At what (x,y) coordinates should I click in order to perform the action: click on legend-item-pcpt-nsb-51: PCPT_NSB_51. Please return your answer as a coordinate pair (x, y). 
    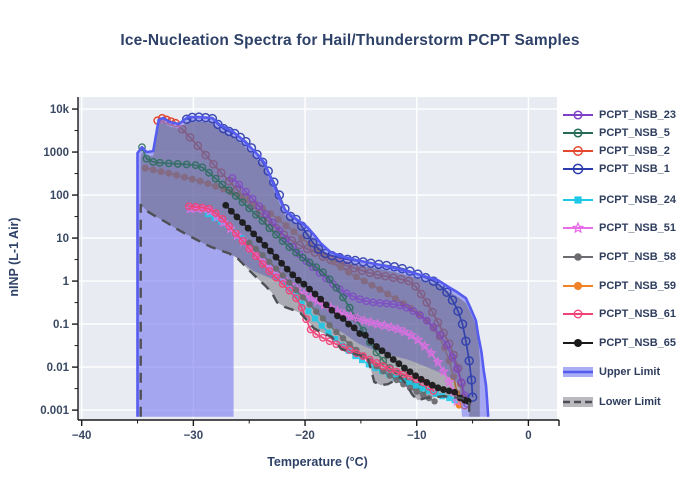
    Looking at the image, I should click on (619, 228).